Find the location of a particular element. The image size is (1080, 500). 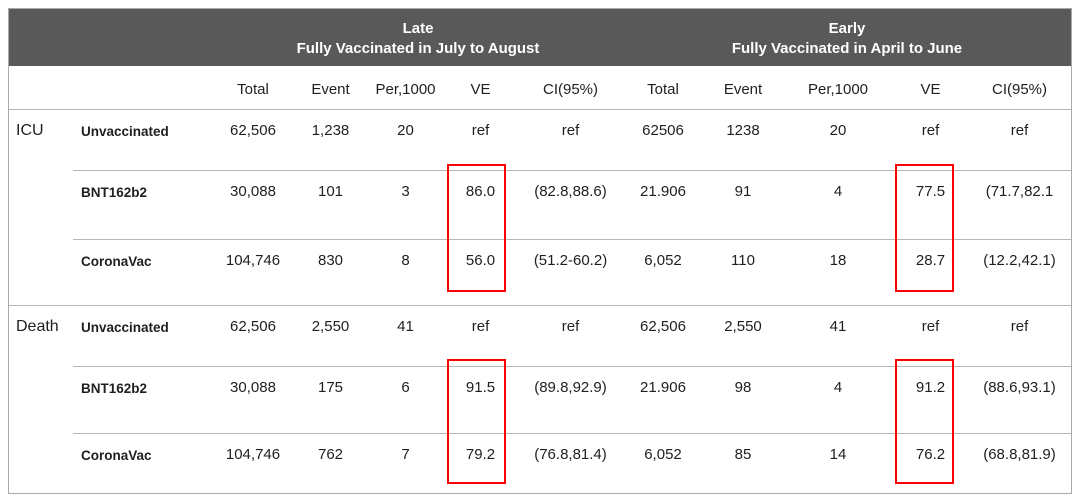

cell: 1,238 is located at coordinates (330, 130).